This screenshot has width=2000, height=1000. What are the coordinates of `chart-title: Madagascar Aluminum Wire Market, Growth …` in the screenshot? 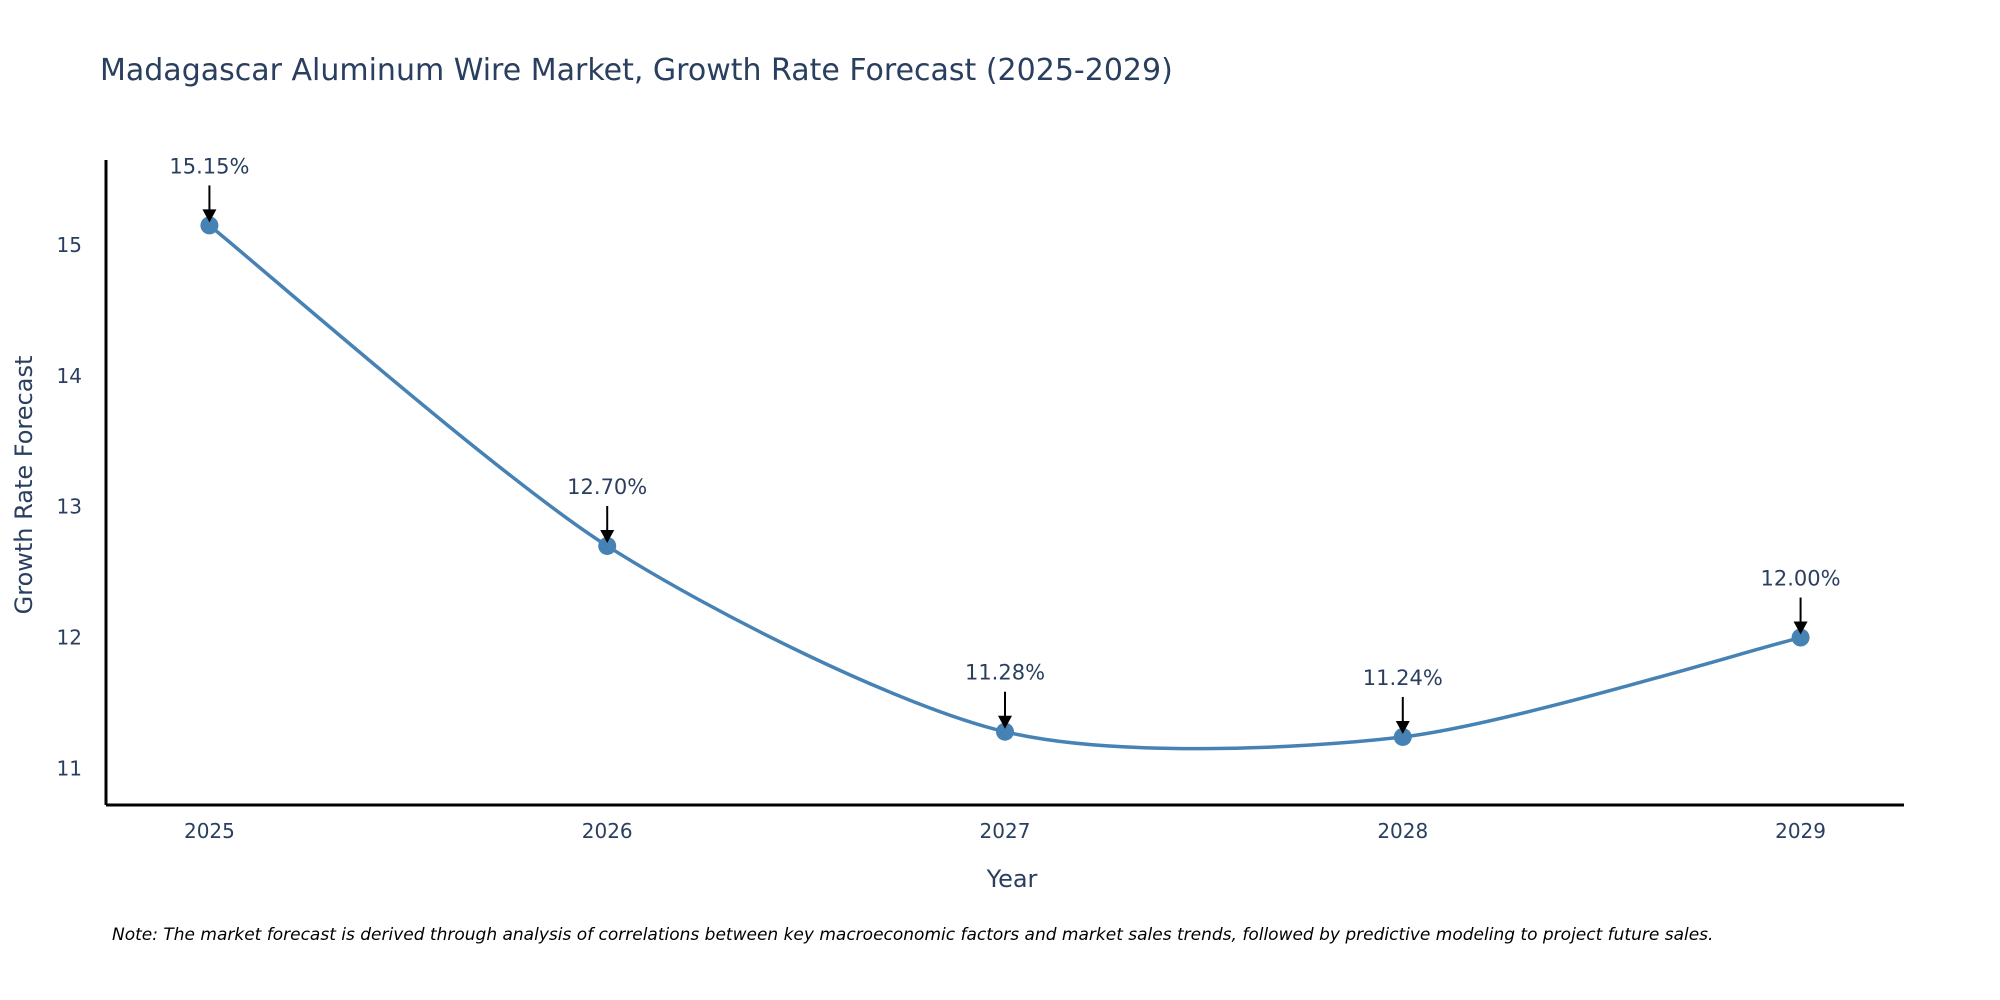 It's located at (636, 70).